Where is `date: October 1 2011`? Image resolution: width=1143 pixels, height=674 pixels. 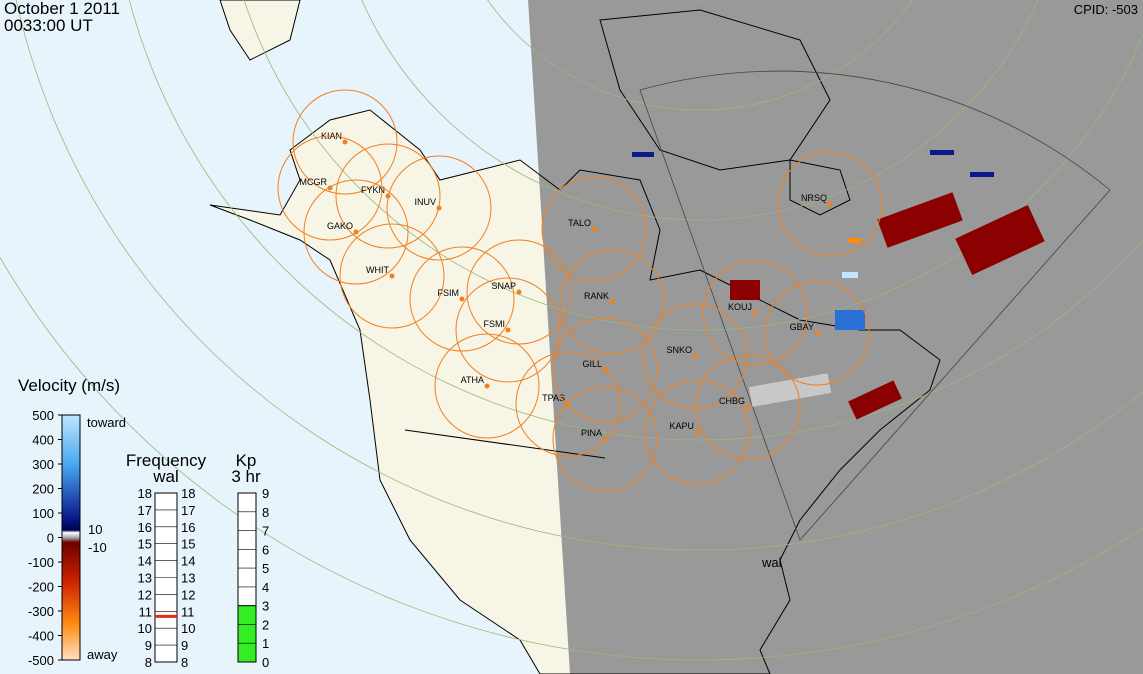 date: October 1 2011 is located at coordinates (62, 9).